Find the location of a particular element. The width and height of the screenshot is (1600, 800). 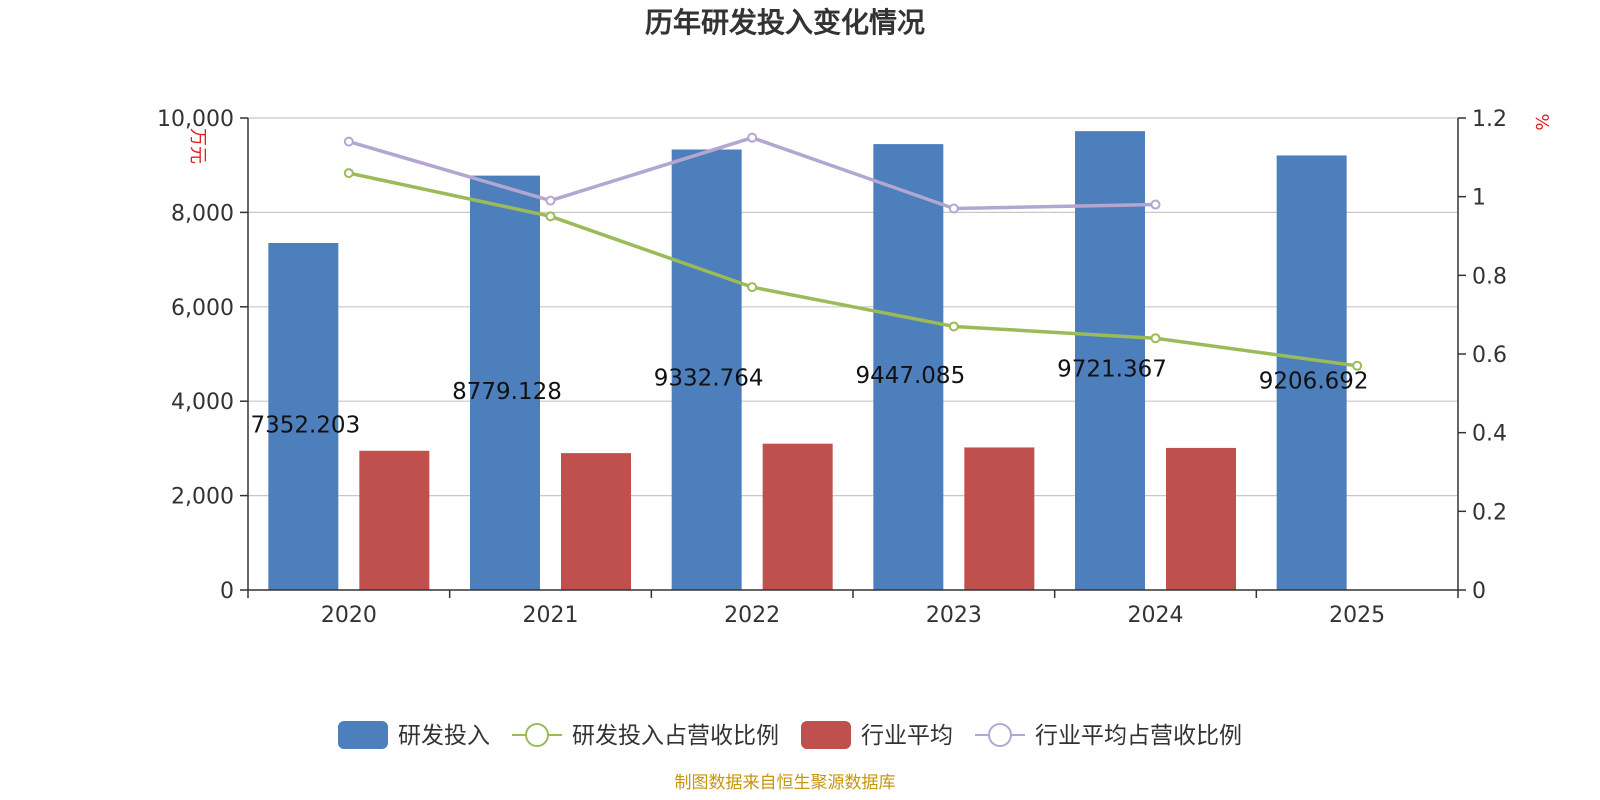

y-left-tick-label: 8,000 is located at coordinates (202, 213).